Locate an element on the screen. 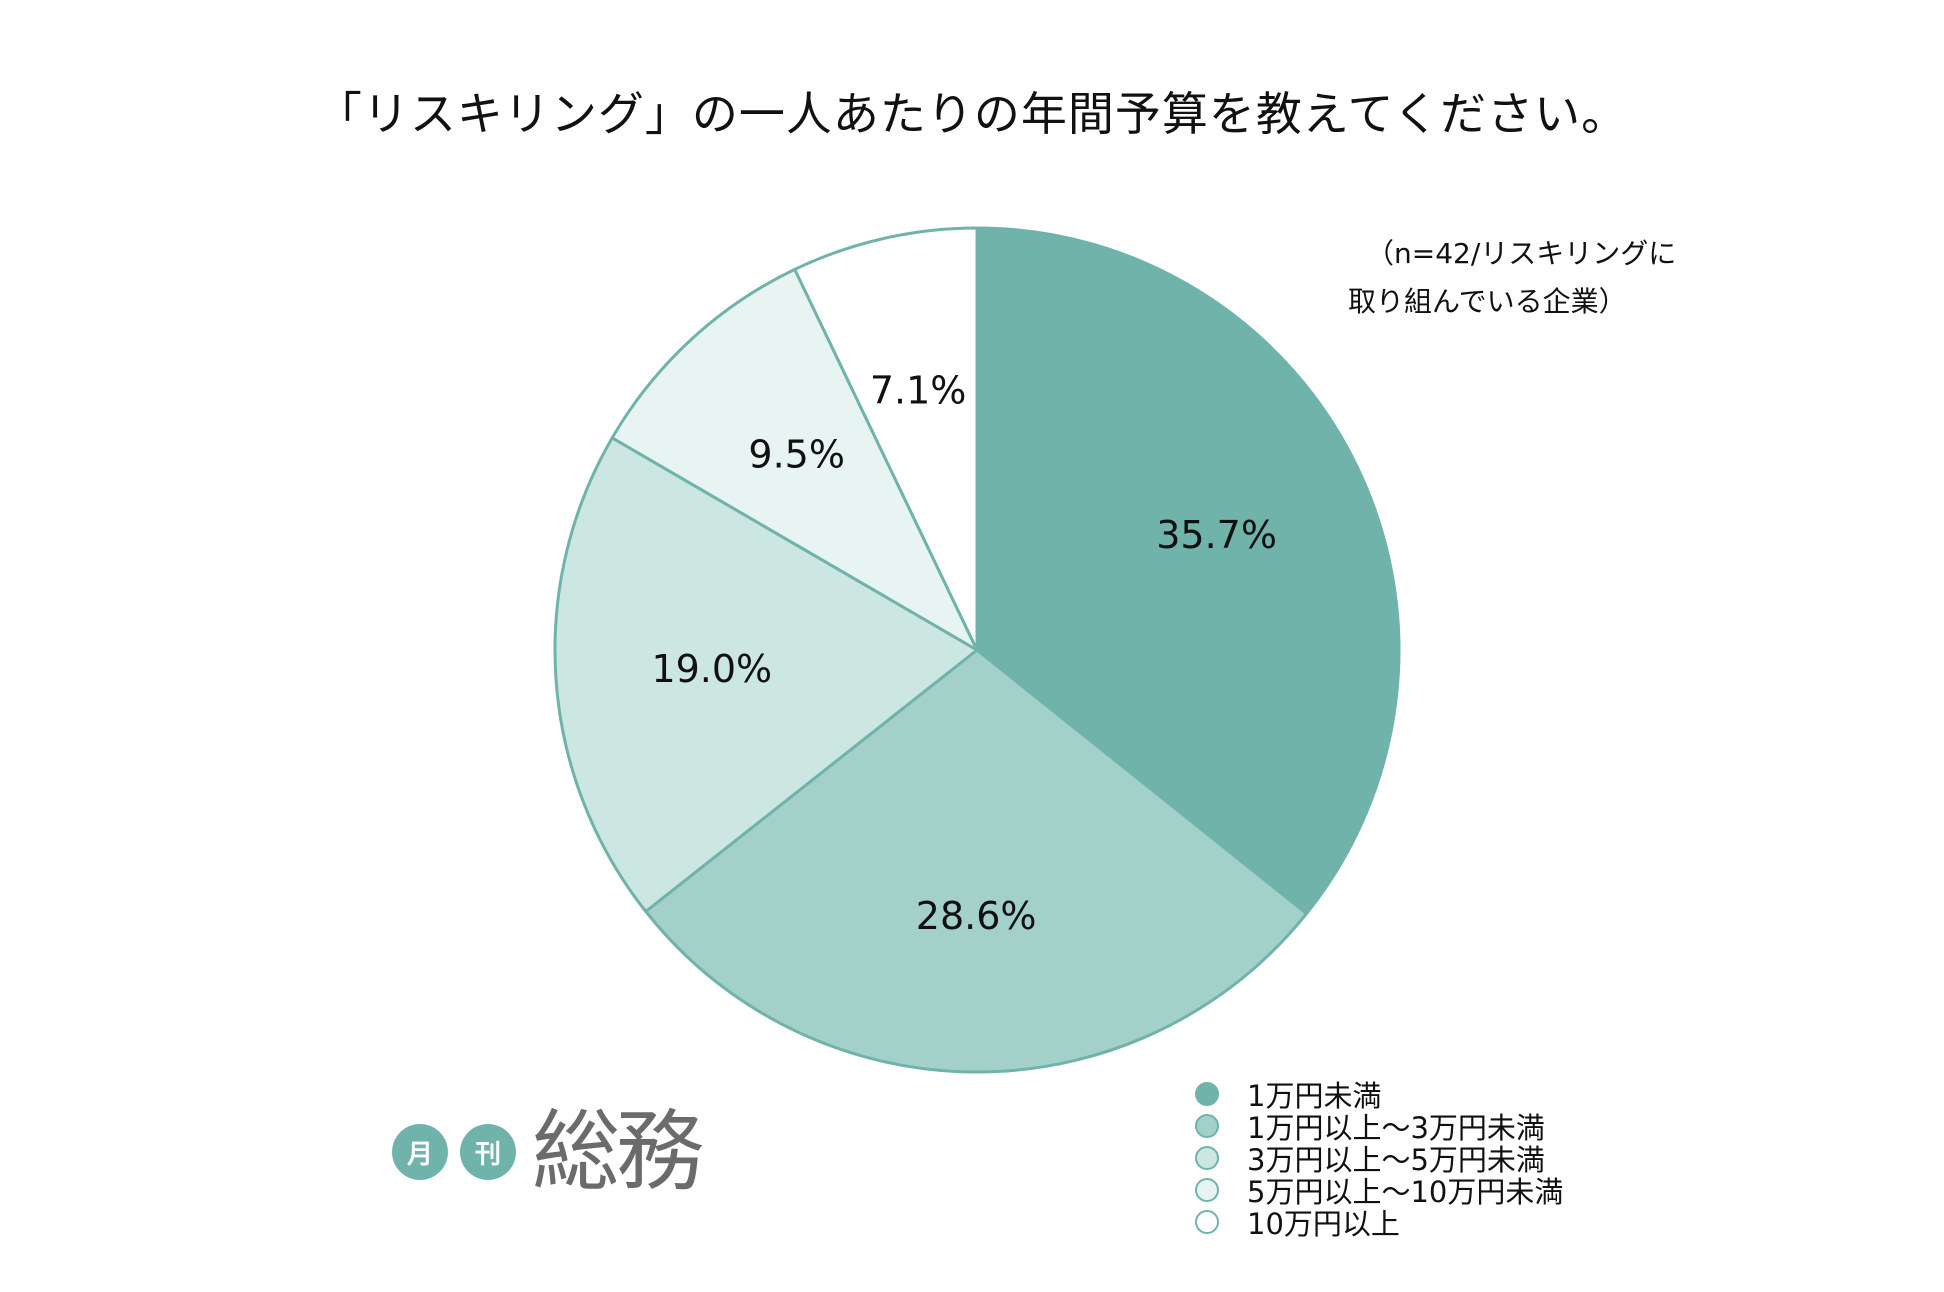 The height and width of the screenshot is (1292, 1944). legend-label: 1万円以上〜3万円未満 is located at coordinates (1396, 1128).